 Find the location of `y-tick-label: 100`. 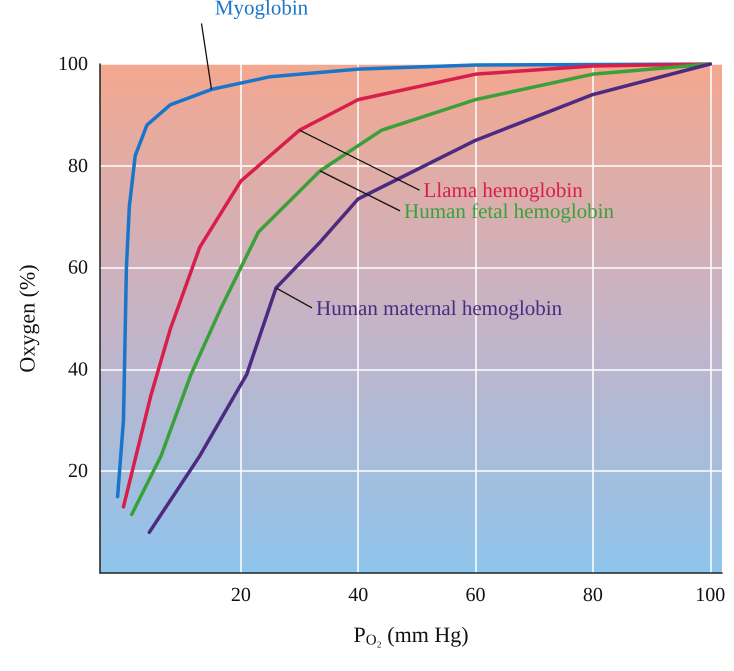

y-tick-label: 100 is located at coordinates (73, 64).